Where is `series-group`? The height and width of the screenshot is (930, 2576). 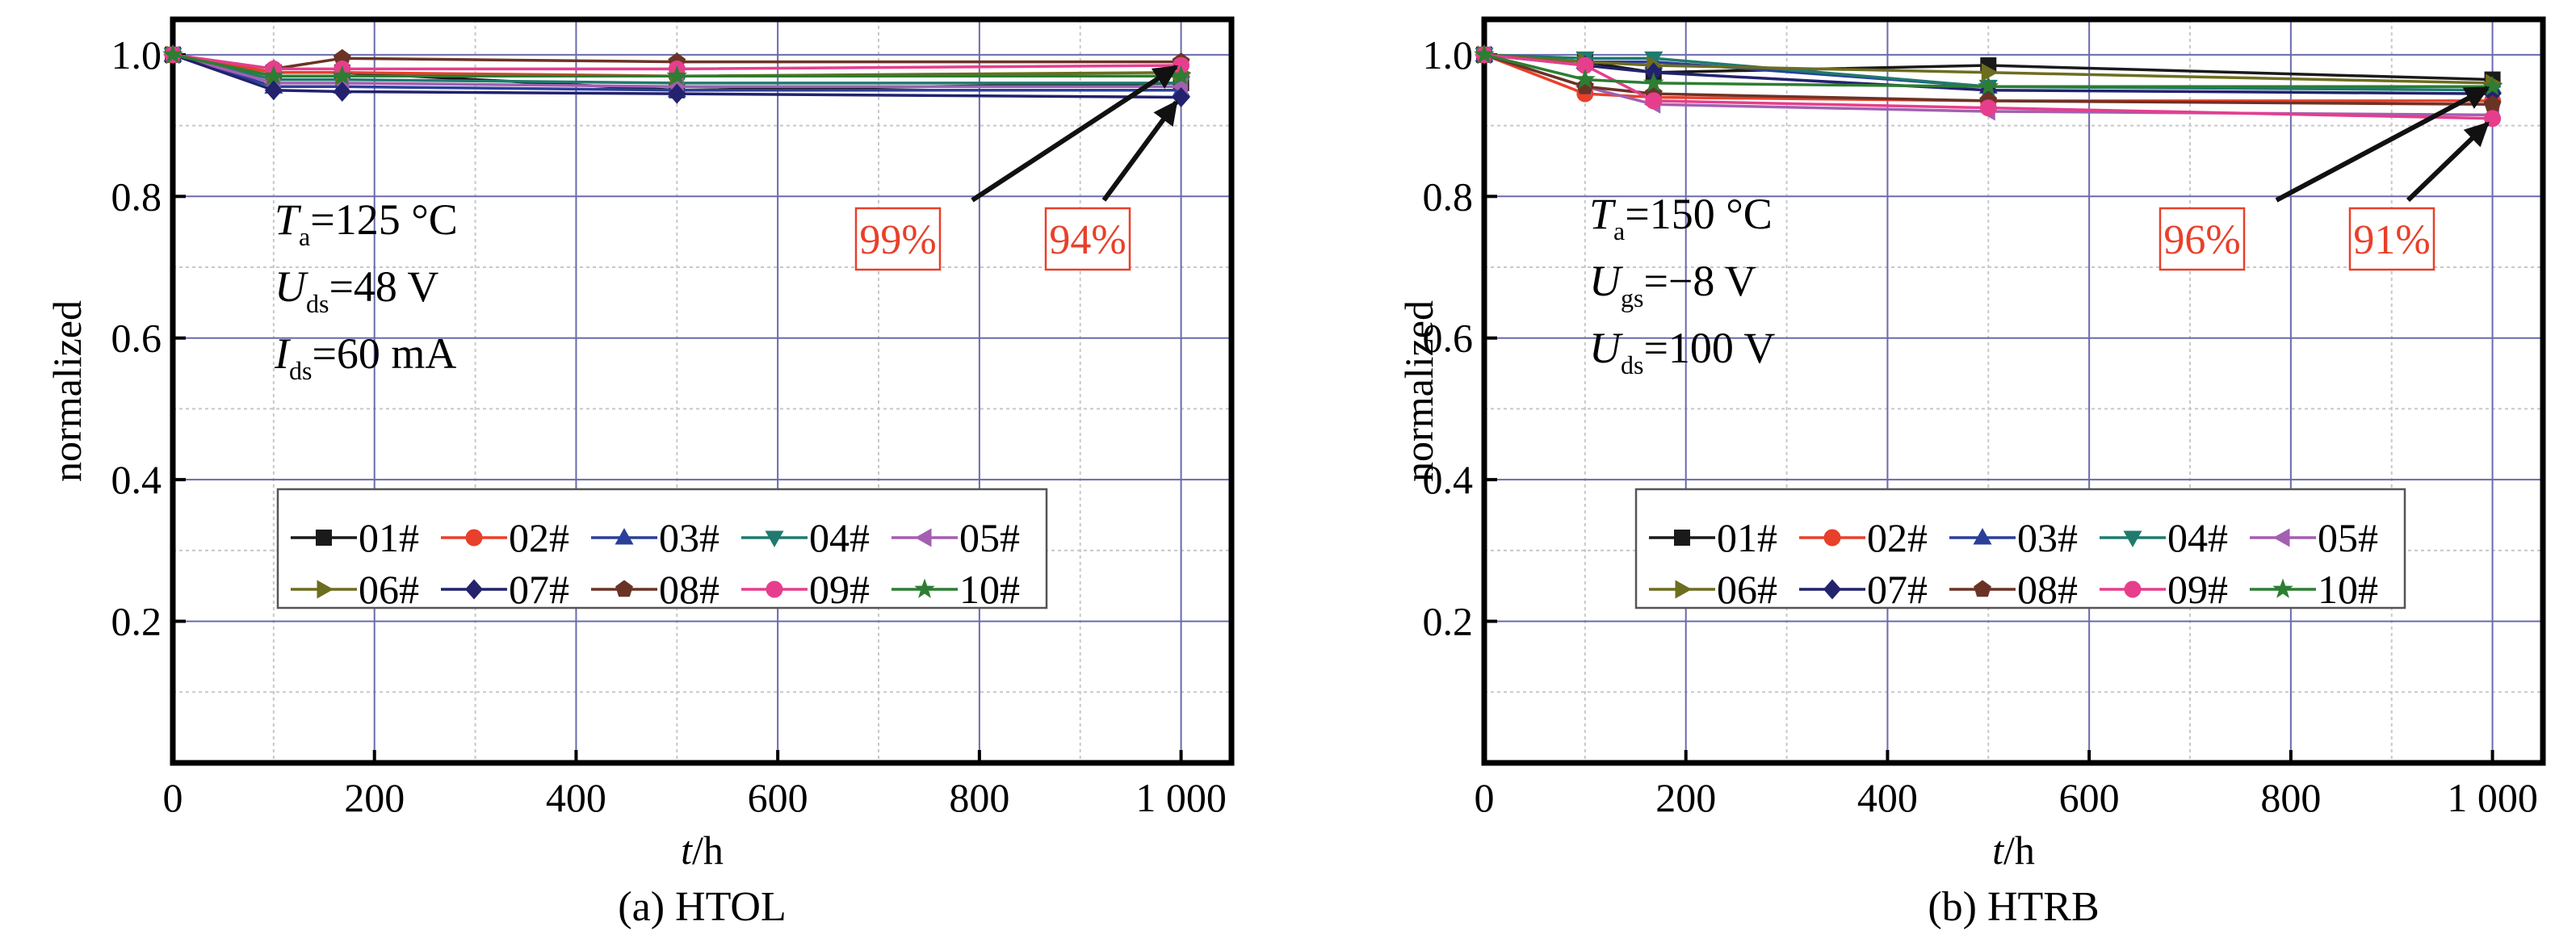
series-group is located at coordinates (677, 75).